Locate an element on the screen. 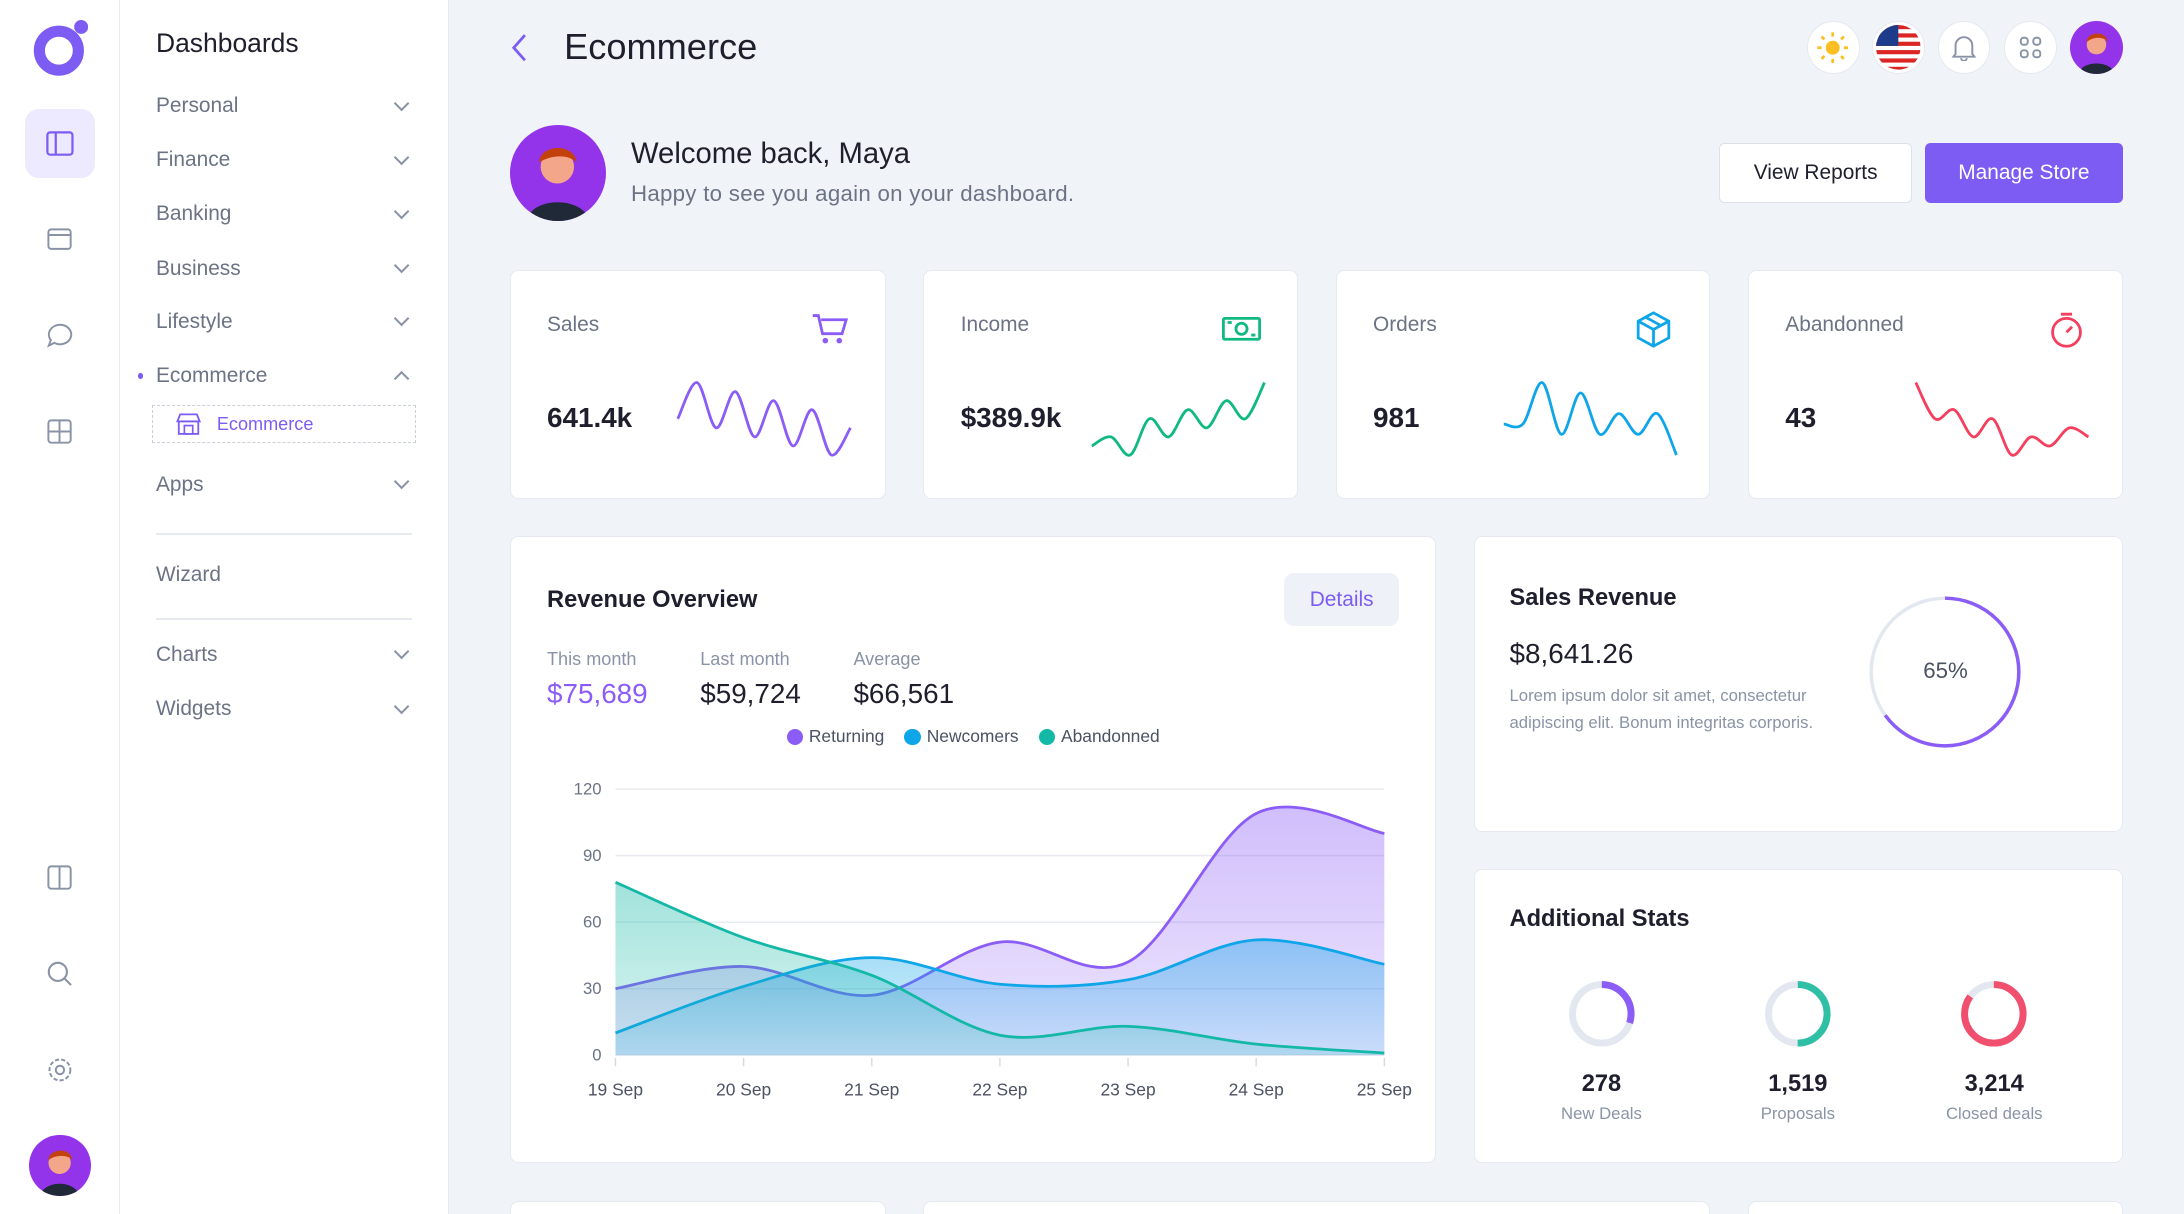 This screenshot has height=1214, width=2184. sidebar-item-label: Lifestyle is located at coordinates (194, 321).